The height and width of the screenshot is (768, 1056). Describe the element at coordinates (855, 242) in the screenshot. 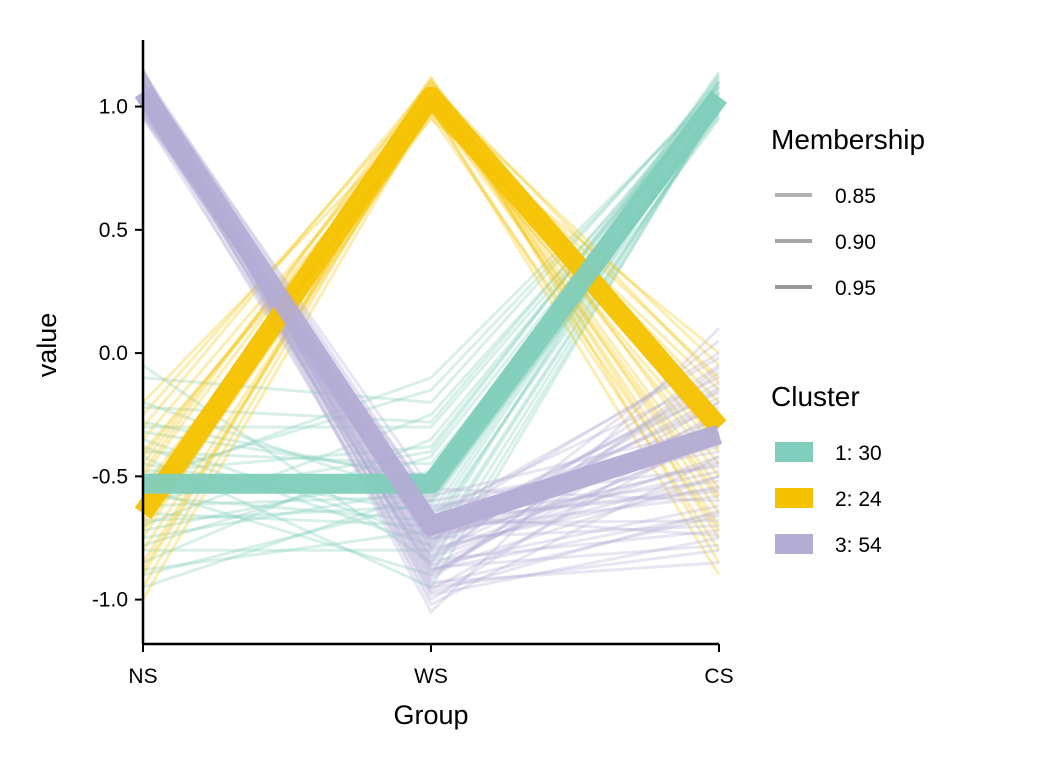

I see `membership-entry-label: 0.90` at that location.